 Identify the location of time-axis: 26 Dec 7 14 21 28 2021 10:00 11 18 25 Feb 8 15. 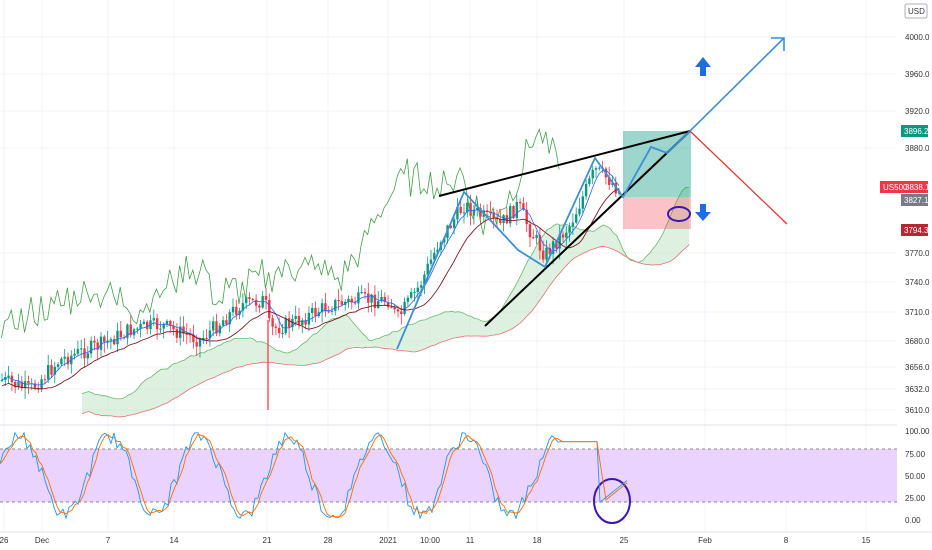
(435, 540).